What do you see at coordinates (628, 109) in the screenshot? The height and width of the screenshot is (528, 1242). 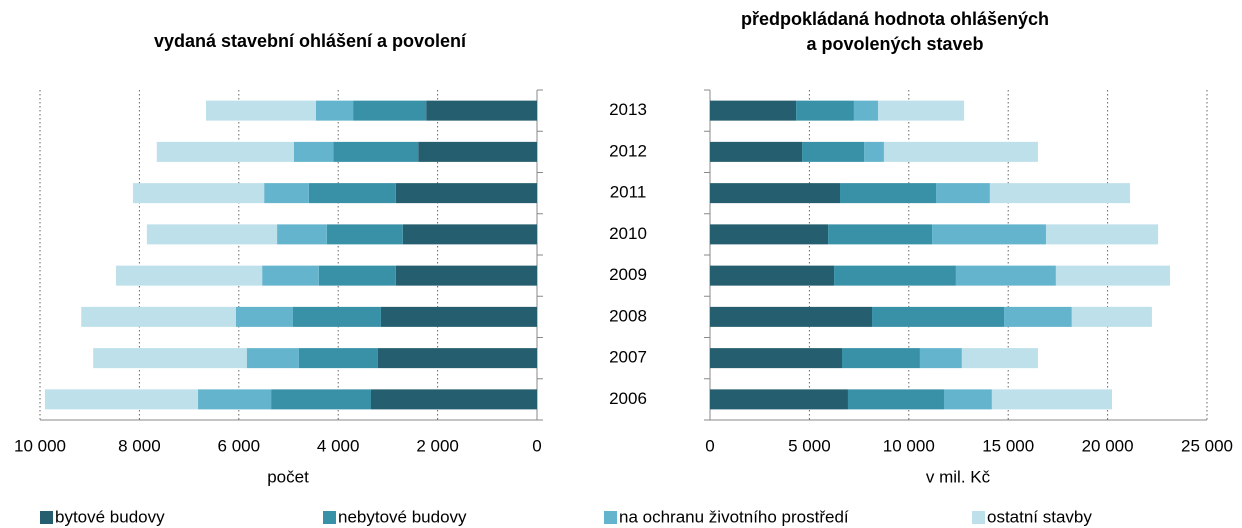 I see `y-tick-label: 2013` at bounding box center [628, 109].